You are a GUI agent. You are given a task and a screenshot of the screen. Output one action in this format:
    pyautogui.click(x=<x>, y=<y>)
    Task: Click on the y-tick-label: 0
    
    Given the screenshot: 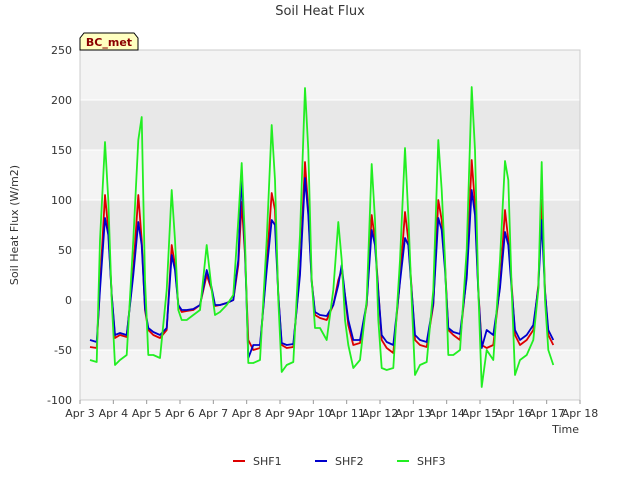 What is the action you would take?
    pyautogui.click(x=68, y=300)
    